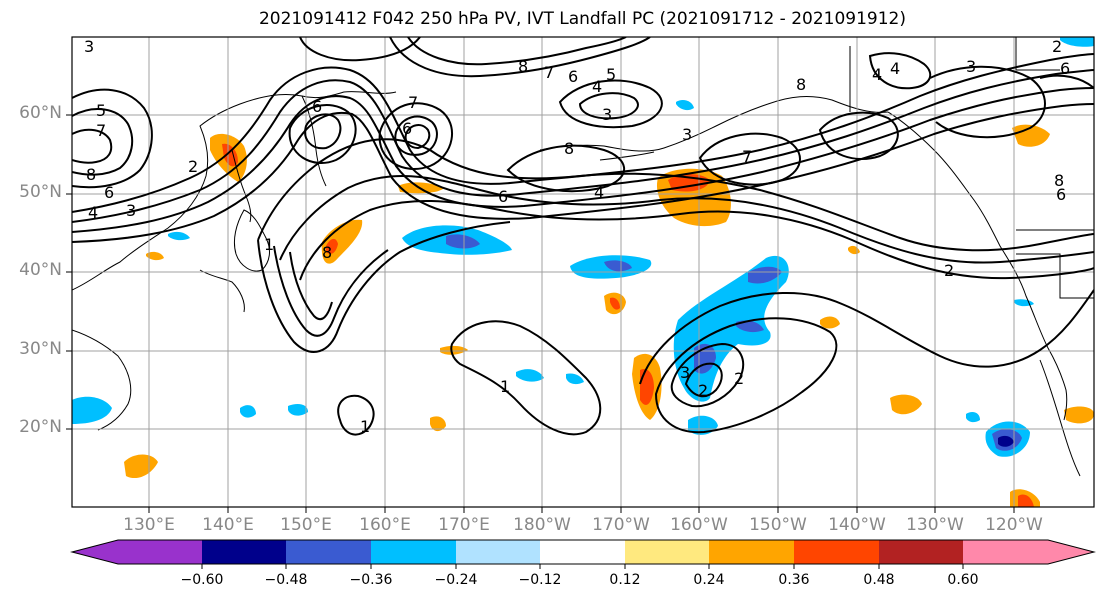 This screenshot has width=1105, height=601. I want to click on colorbar-tick-label: 0.48, so click(879, 580).